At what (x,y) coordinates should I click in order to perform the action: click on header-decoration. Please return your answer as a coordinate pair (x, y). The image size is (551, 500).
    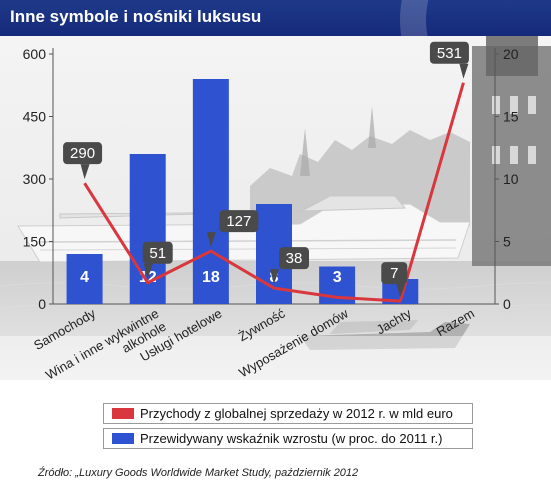
    Looking at the image, I should click on (475, 18).